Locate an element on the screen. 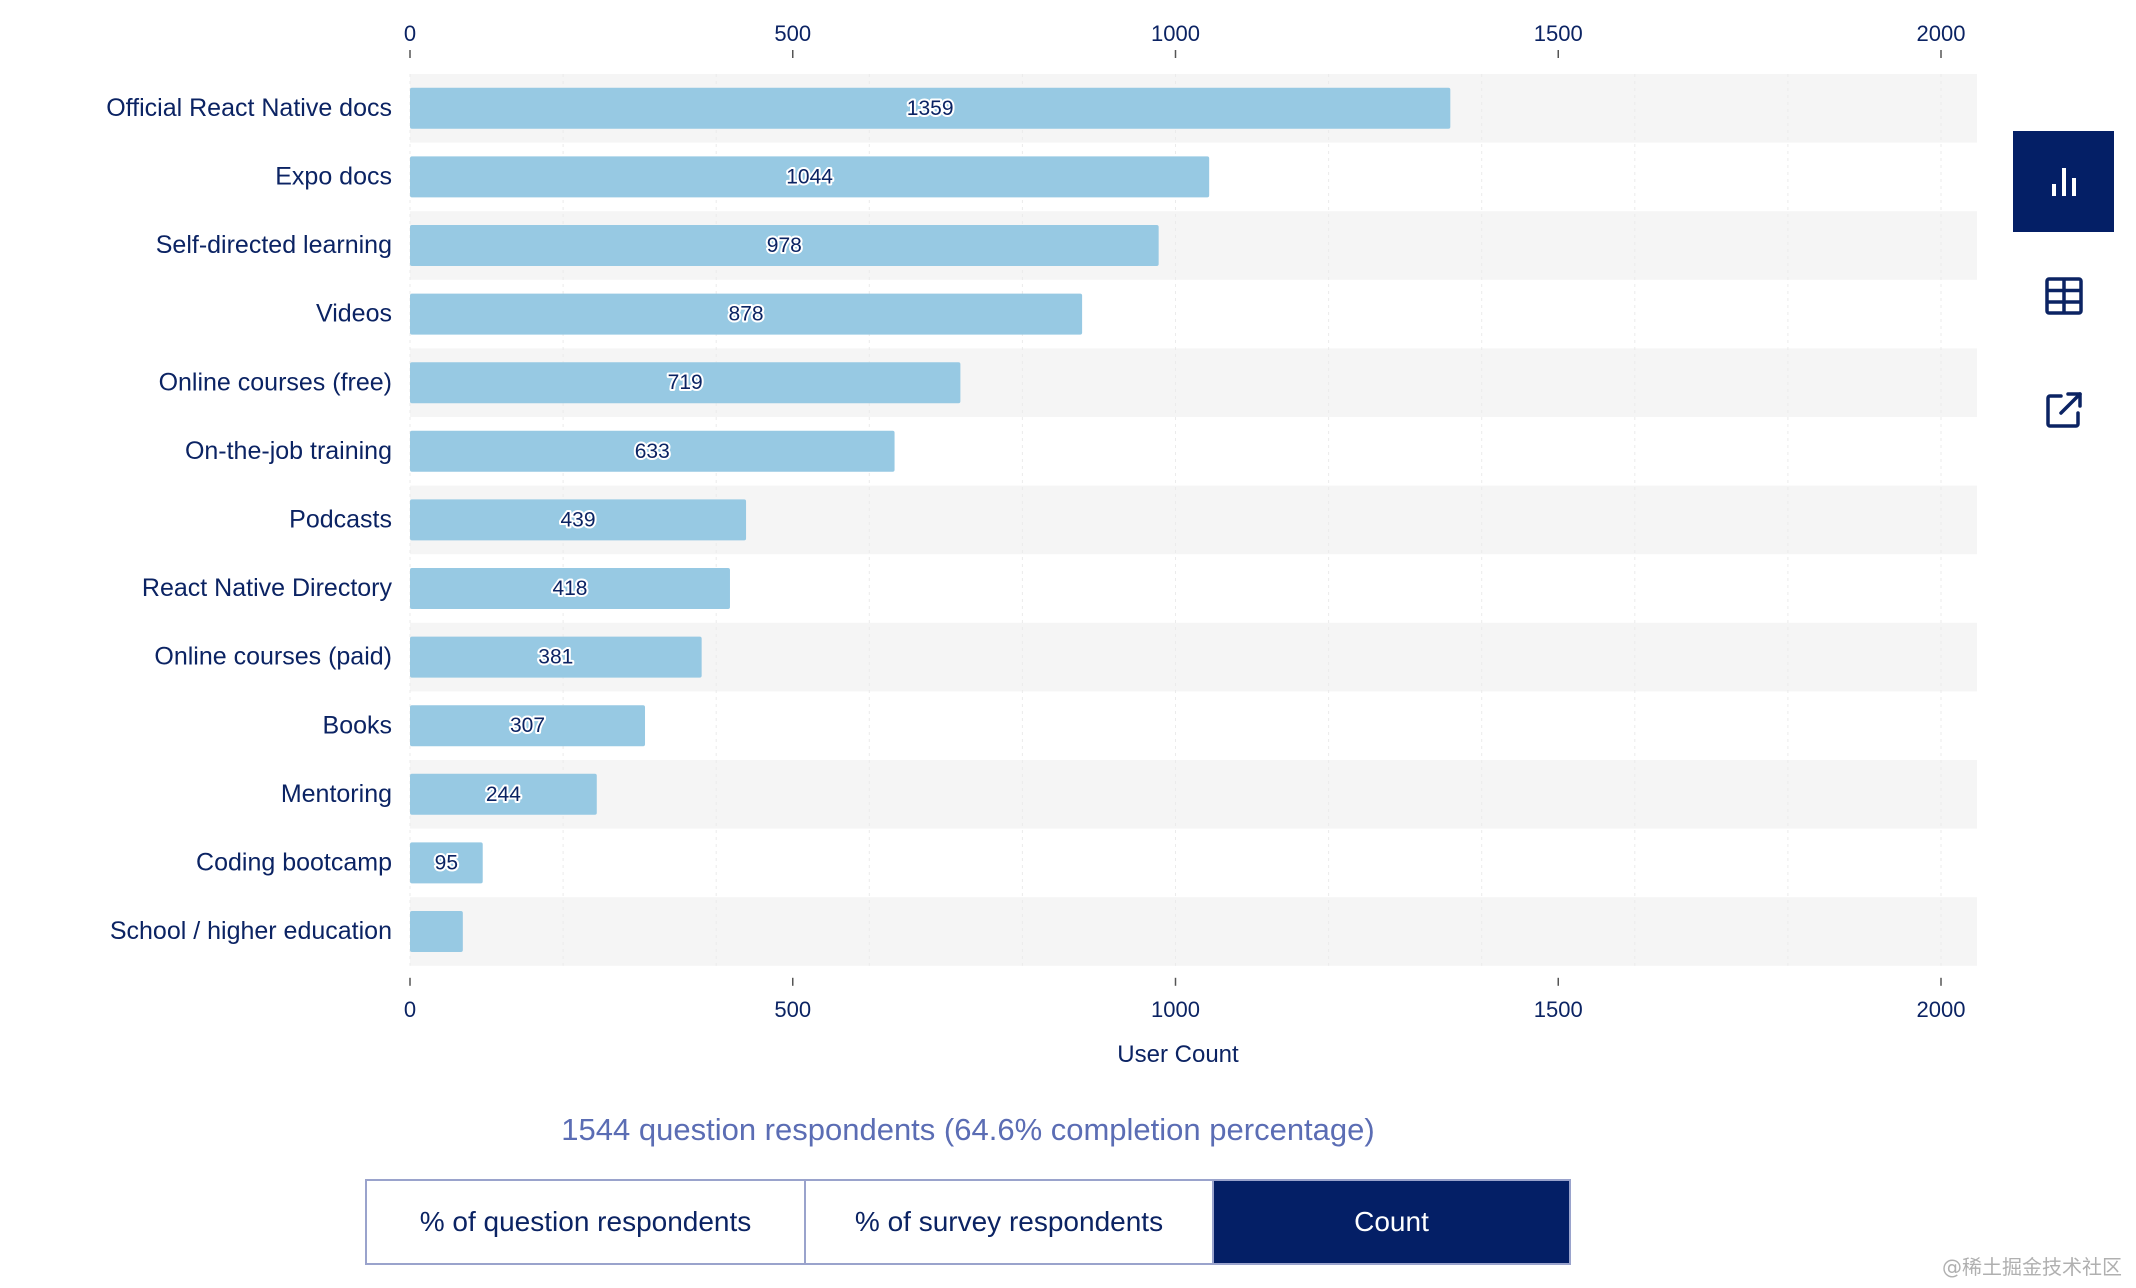 This screenshot has height=1288, width=2136. x-tick-label-bottom: 2000 is located at coordinates (1941, 1009).